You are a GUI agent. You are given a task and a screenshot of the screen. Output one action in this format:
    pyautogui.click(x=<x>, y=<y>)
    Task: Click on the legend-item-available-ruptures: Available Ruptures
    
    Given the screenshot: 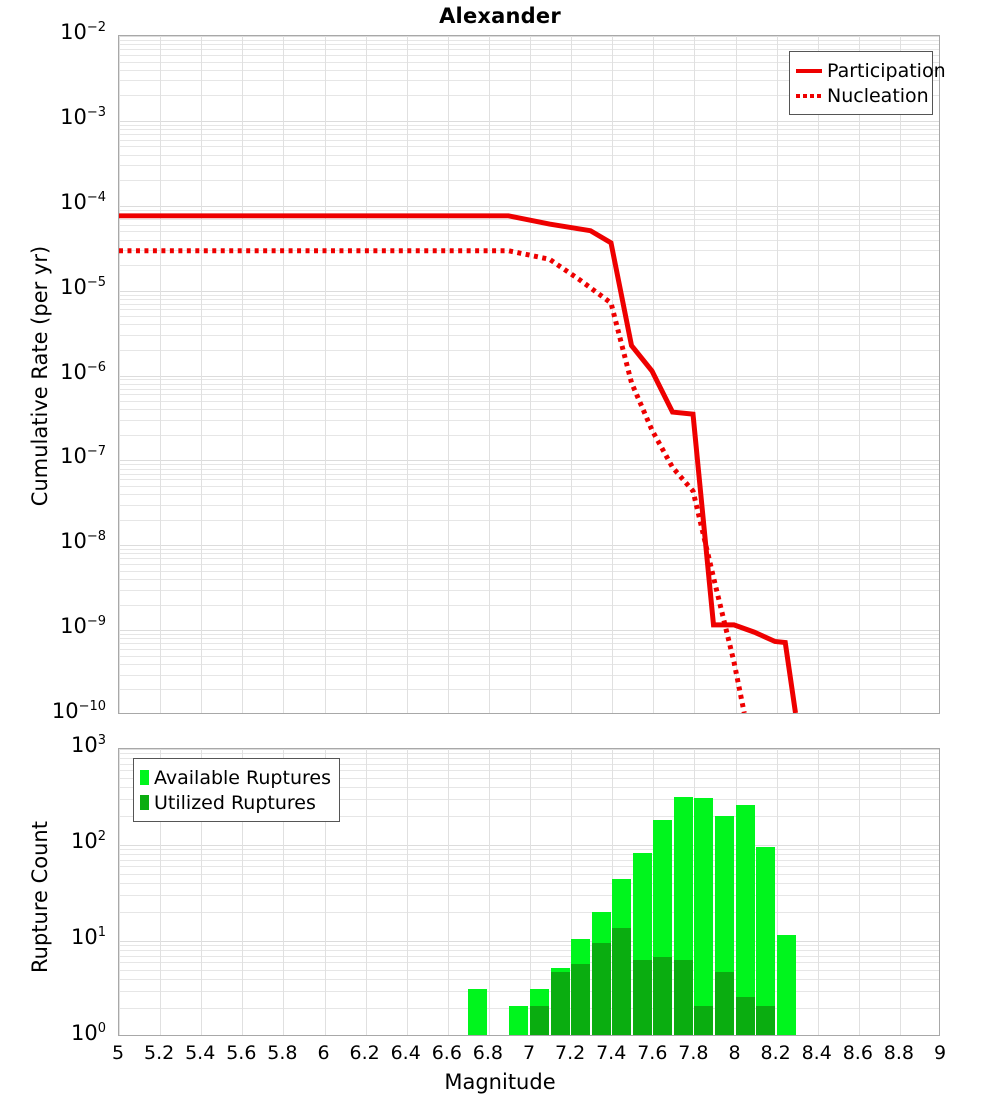 What is the action you would take?
    pyautogui.click(x=235, y=777)
    